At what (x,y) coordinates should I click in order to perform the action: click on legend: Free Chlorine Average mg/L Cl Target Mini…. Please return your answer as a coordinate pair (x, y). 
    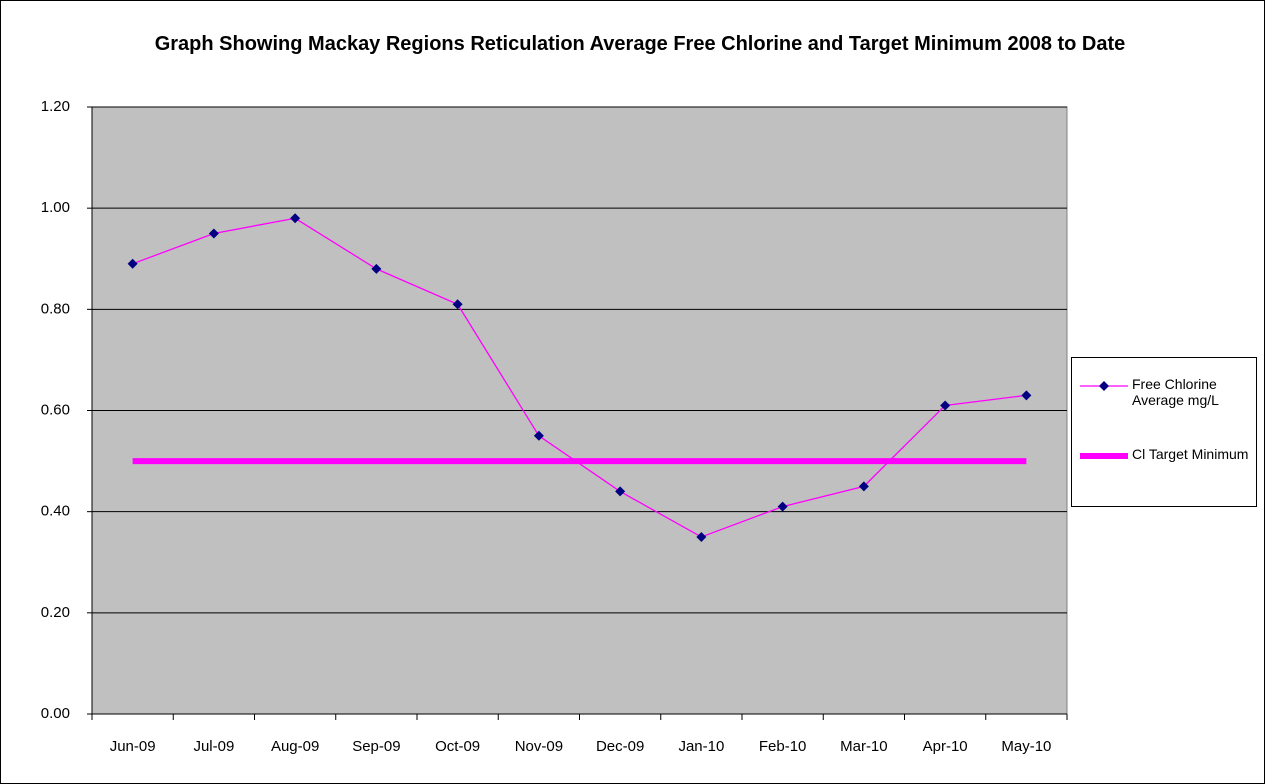
    Looking at the image, I should click on (1164, 432).